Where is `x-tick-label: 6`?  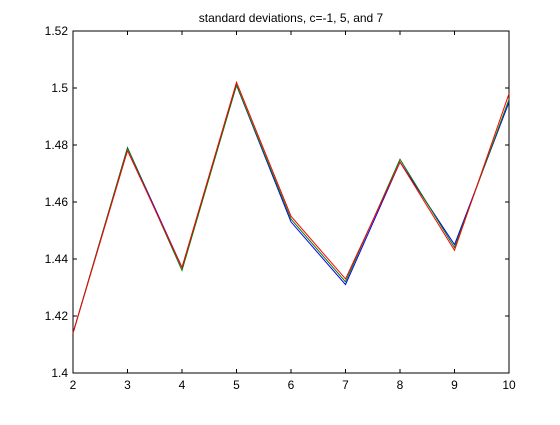 x-tick-label: 6 is located at coordinates (291, 385).